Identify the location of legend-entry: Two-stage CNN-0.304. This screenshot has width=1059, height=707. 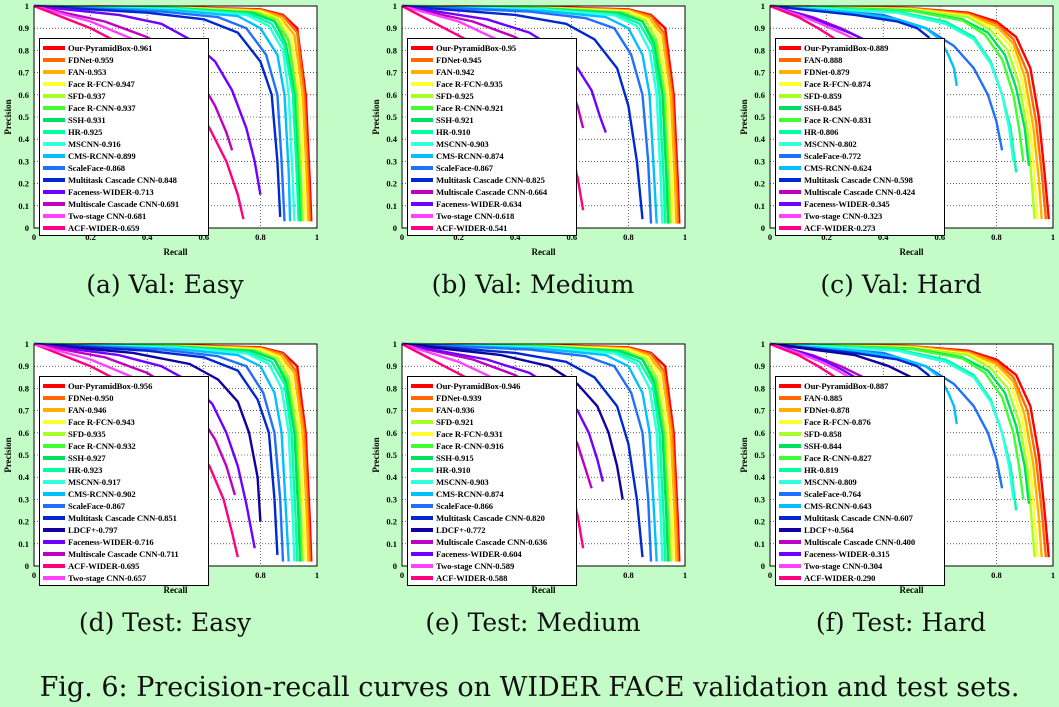
(830, 566).